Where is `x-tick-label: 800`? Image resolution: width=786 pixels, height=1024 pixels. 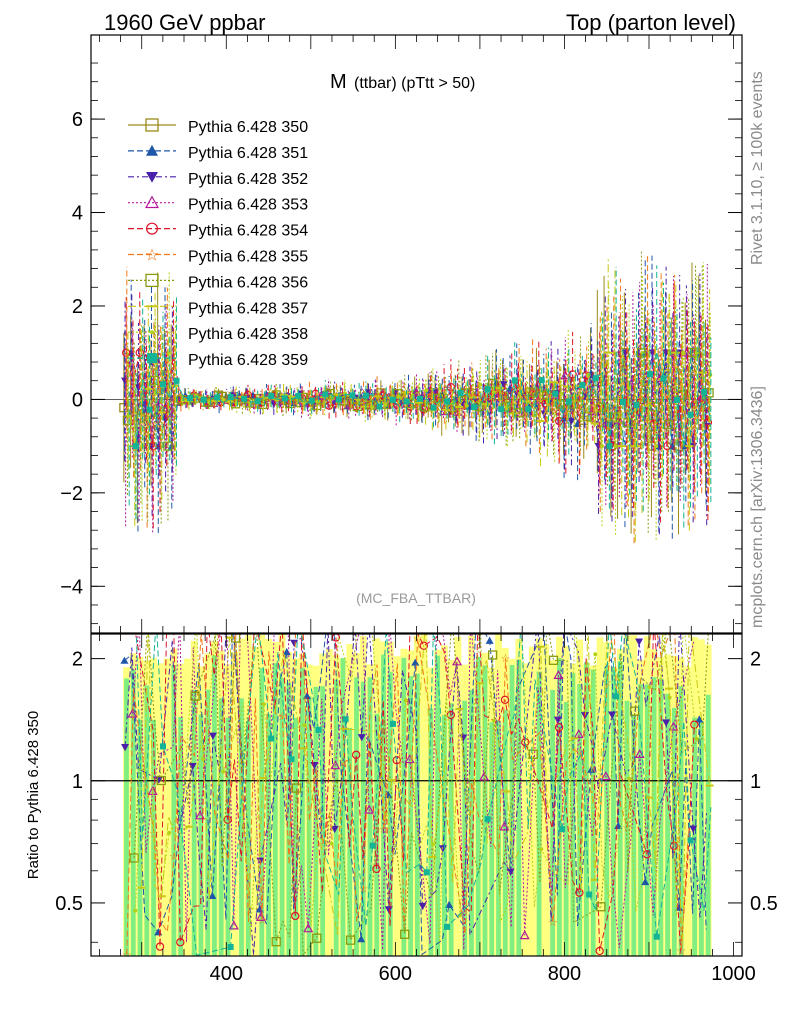
x-tick-label: 800 is located at coordinates (564, 974).